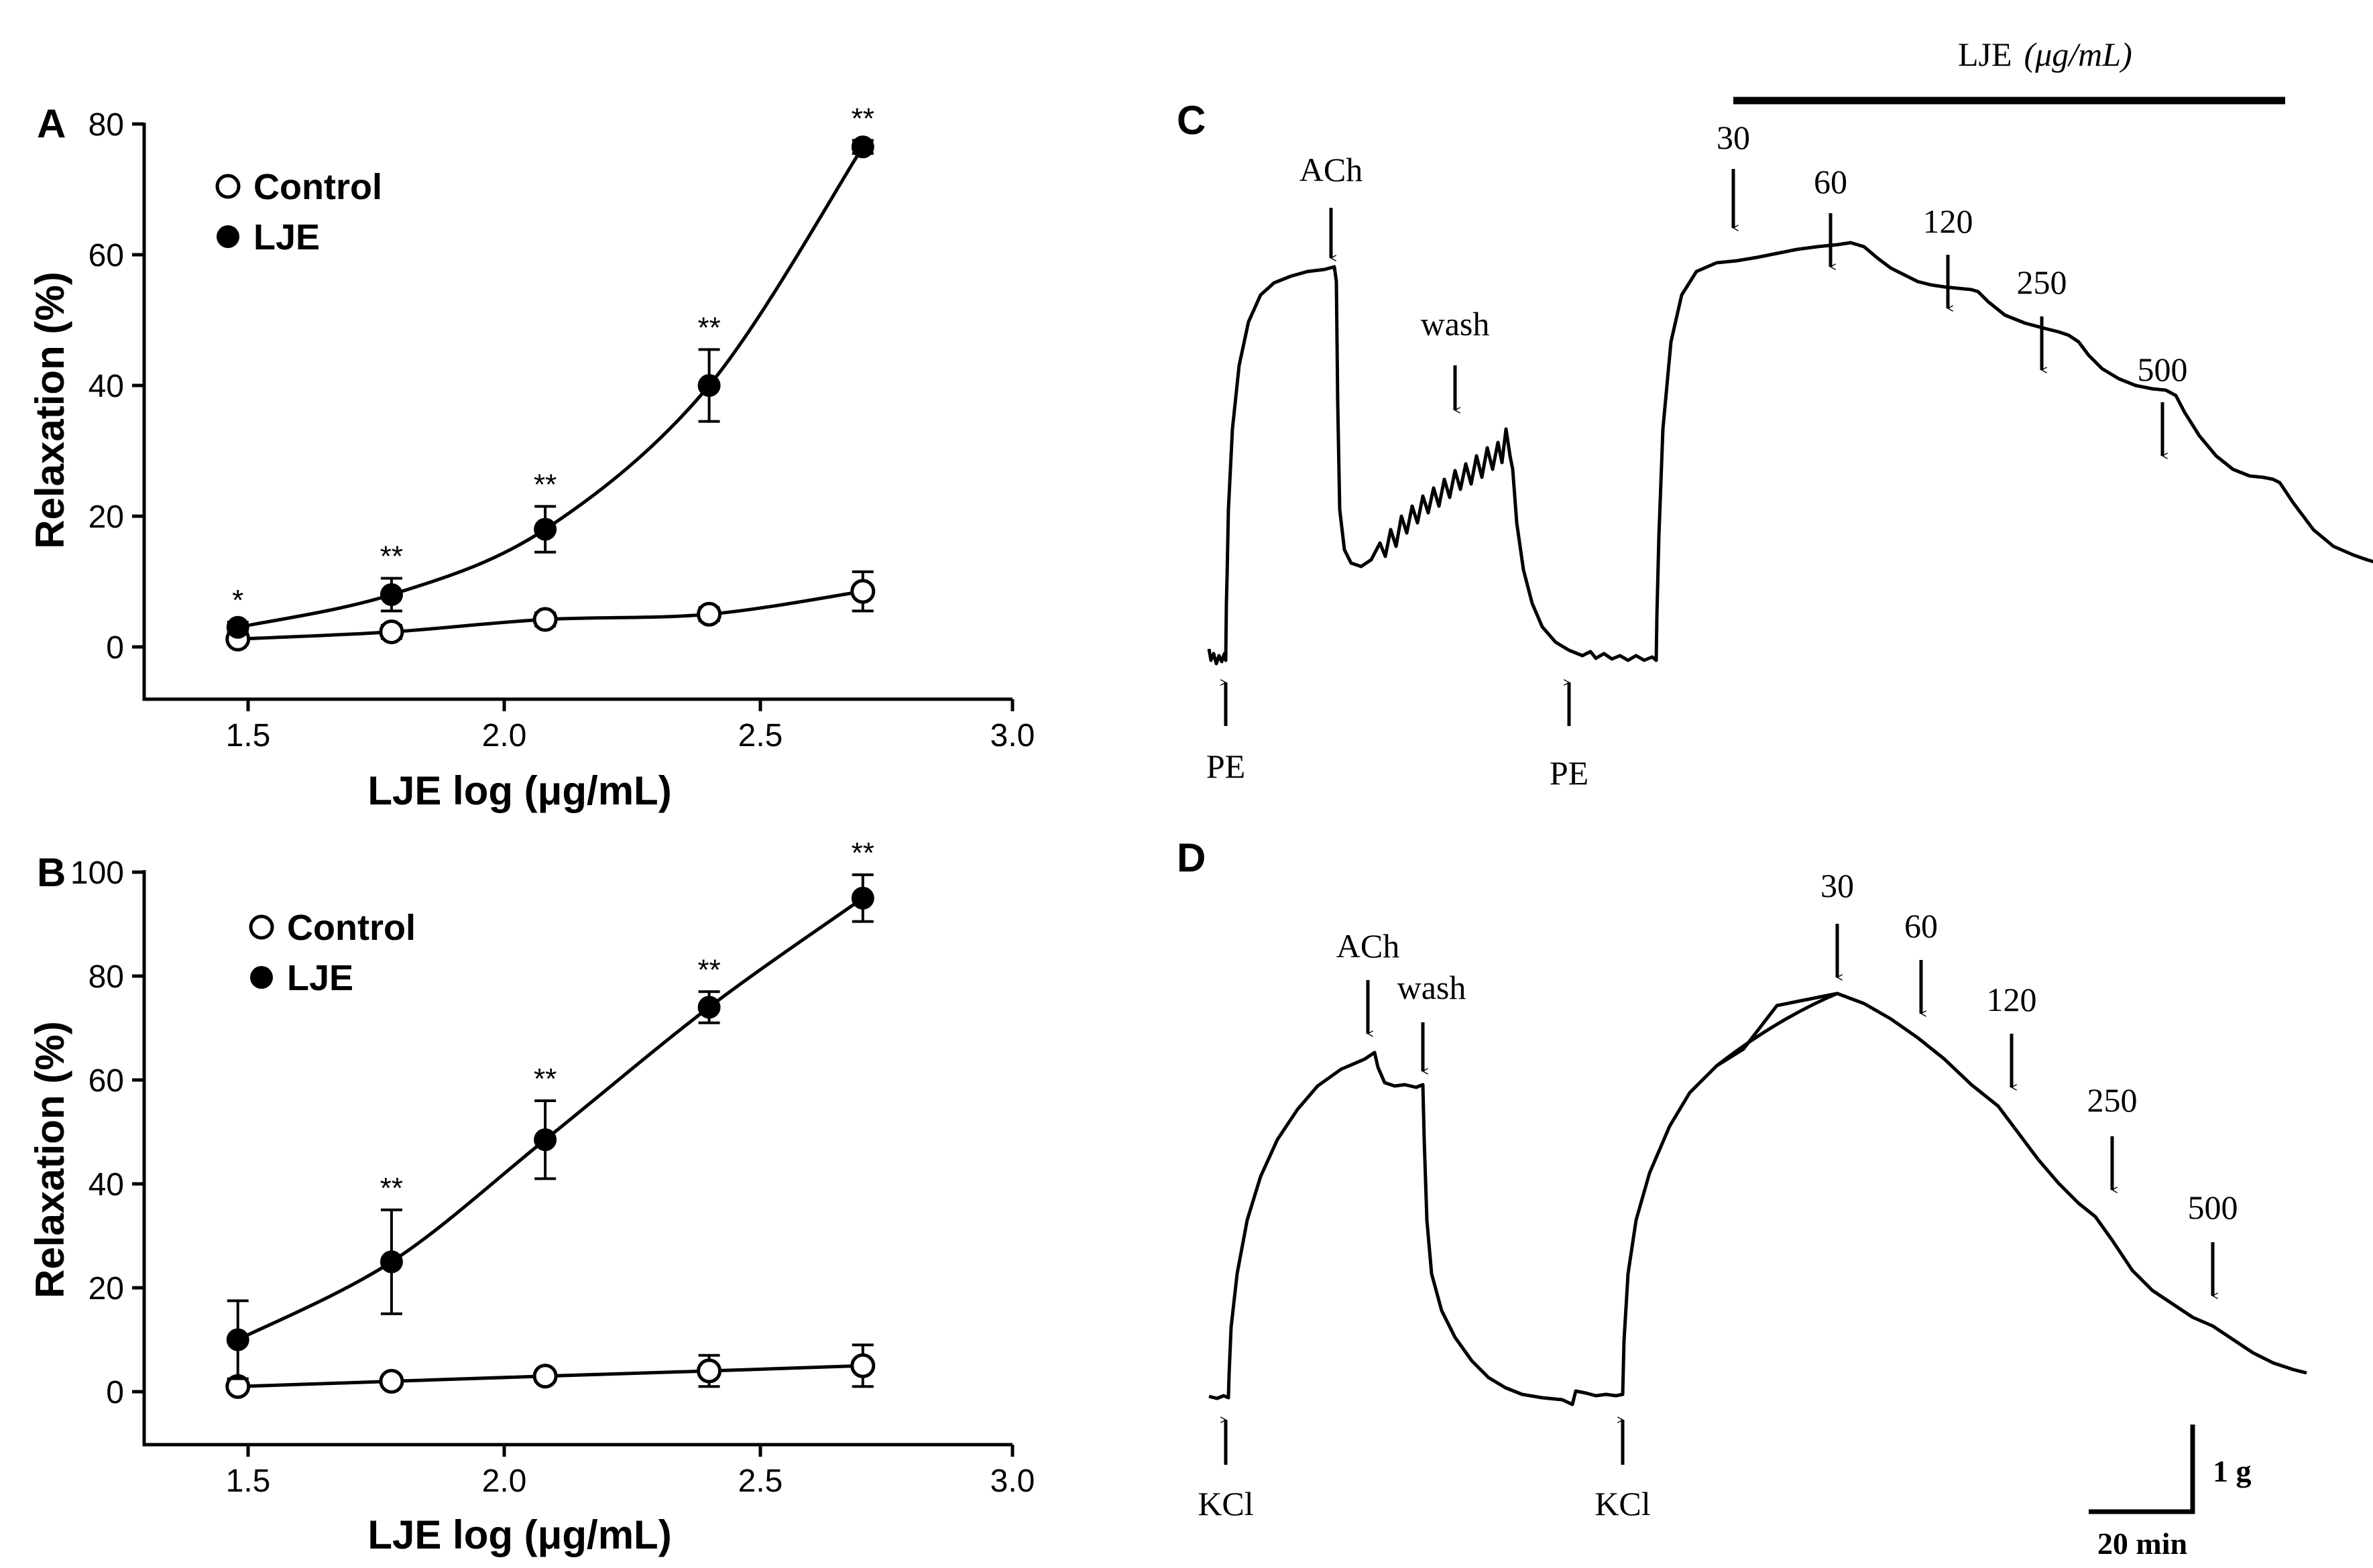  Describe the element at coordinates (630, 726) in the screenshot. I see `panel-a-x-ticks: 1.5 2.0 2.5 3.0` at that location.